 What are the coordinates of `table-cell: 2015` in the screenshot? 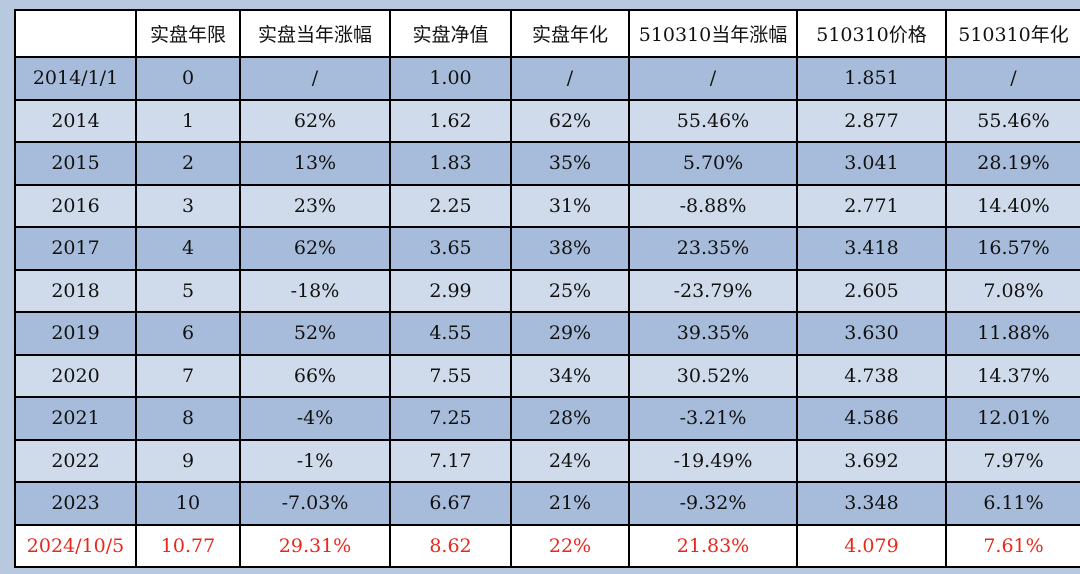 It's located at (75, 163).